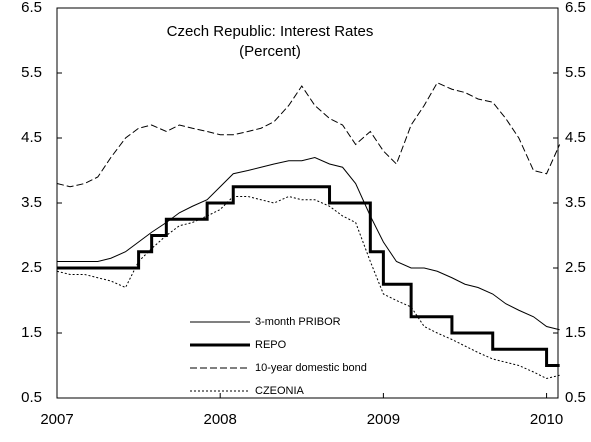  What do you see at coordinates (31, 202) in the screenshot?
I see `y-tick-label: 3.5` at bounding box center [31, 202].